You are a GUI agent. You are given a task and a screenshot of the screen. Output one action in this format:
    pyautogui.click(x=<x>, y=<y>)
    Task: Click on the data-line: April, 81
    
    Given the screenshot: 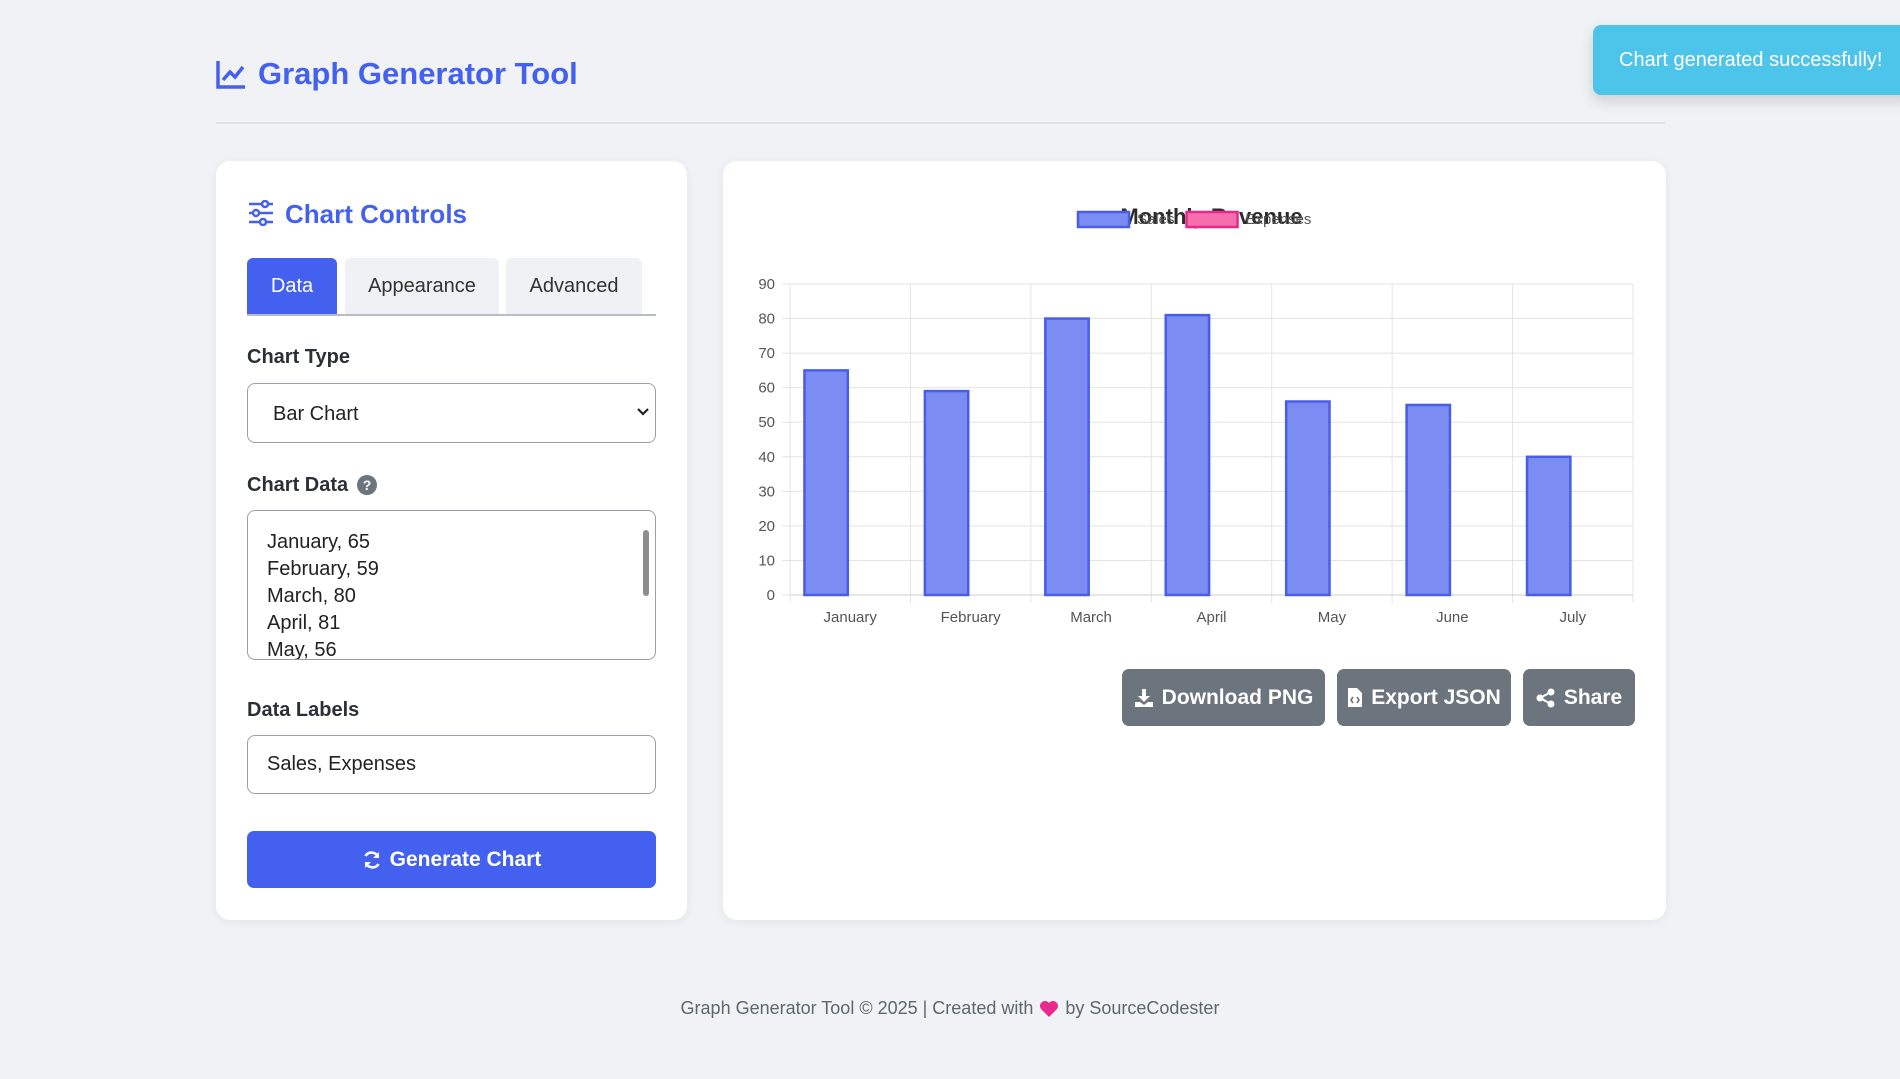 What is the action you would take?
    pyautogui.click(x=304, y=623)
    